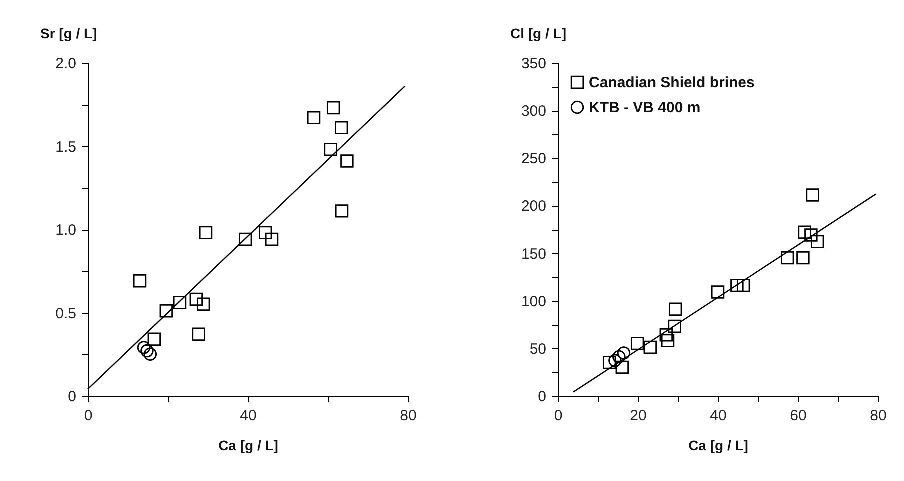  What do you see at coordinates (66, 313) in the screenshot?
I see `y-tick-label: 0.5` at bounding box center [66, 313].